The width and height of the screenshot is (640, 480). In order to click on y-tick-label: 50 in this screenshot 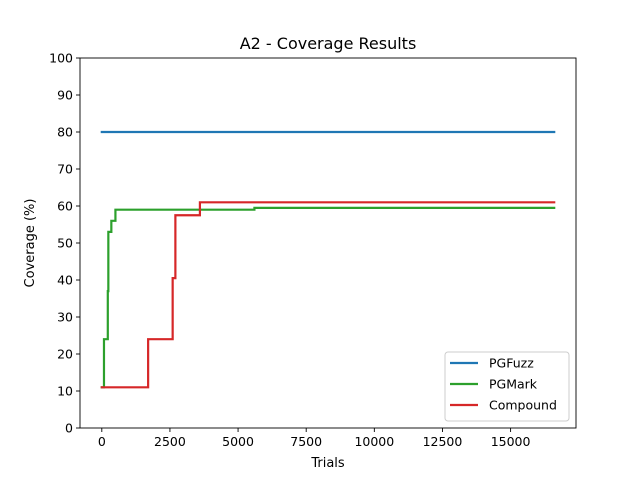, I will do `click(65, 243)`.